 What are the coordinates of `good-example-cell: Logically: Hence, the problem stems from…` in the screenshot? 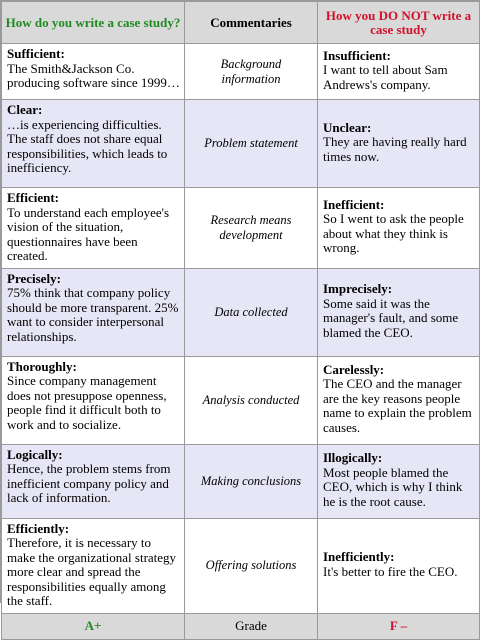 It's located at (93, 481).